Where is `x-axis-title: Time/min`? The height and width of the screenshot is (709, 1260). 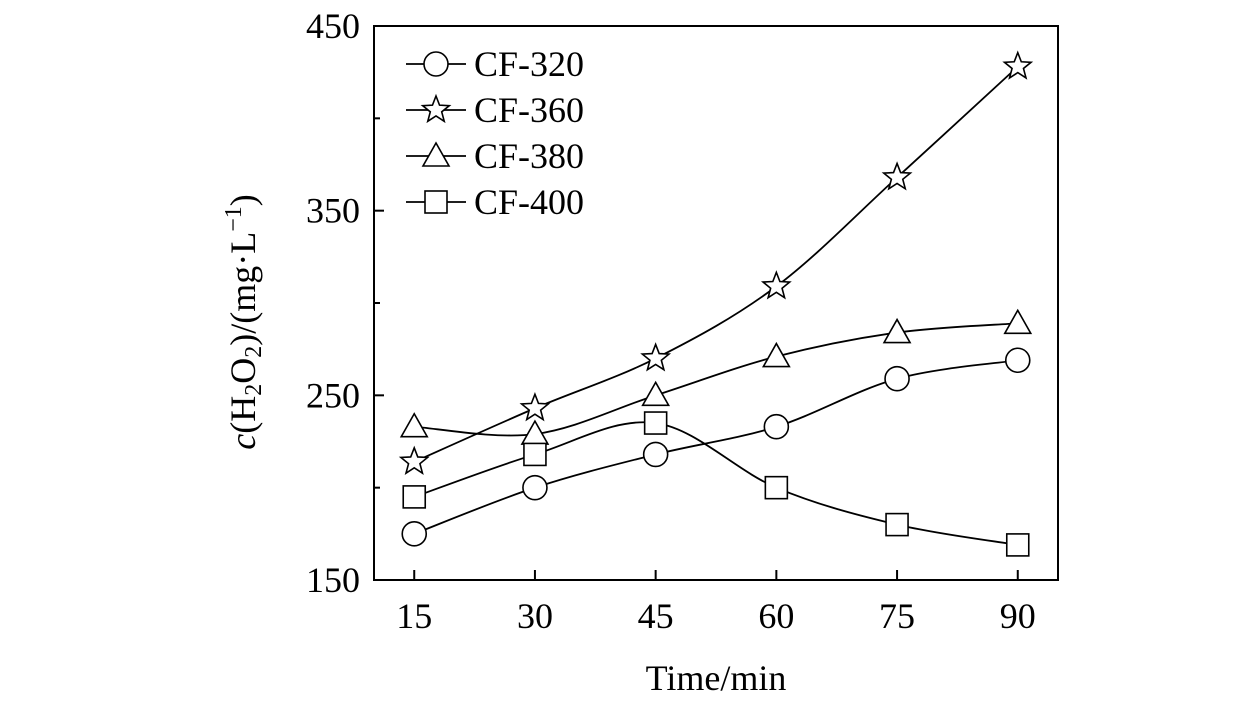
x-axis-title: Time/min is located at coordinates (716, 678).